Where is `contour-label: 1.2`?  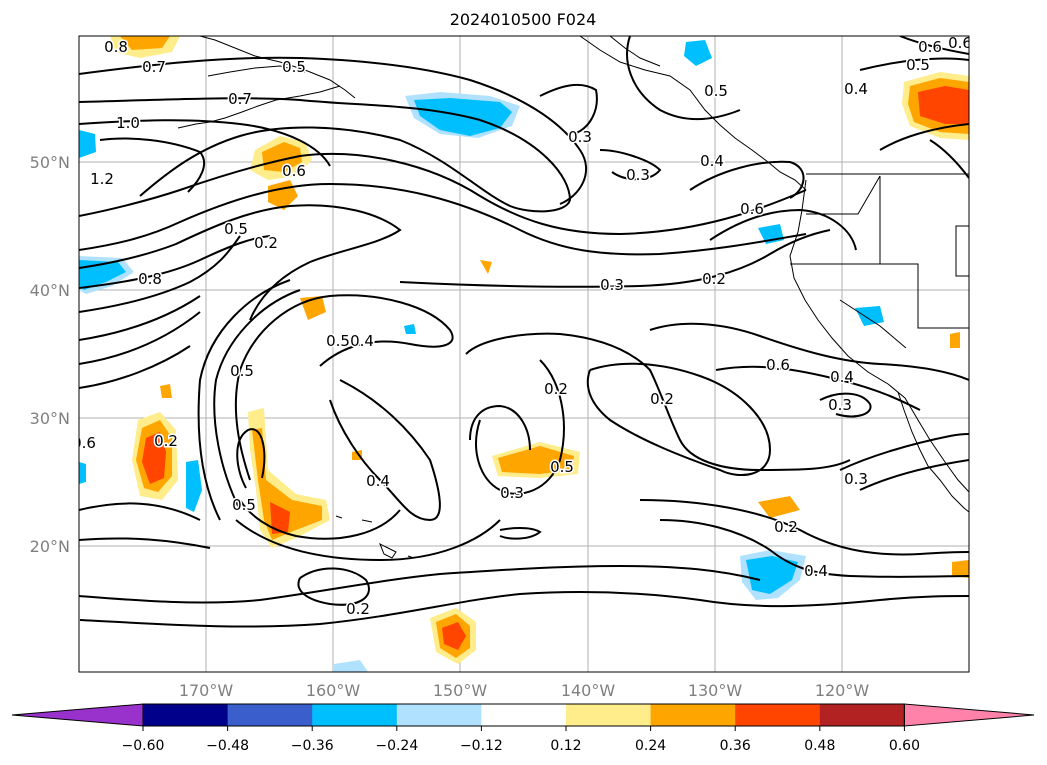
contour-label: 1.2 is located at coordinates (102, 179).